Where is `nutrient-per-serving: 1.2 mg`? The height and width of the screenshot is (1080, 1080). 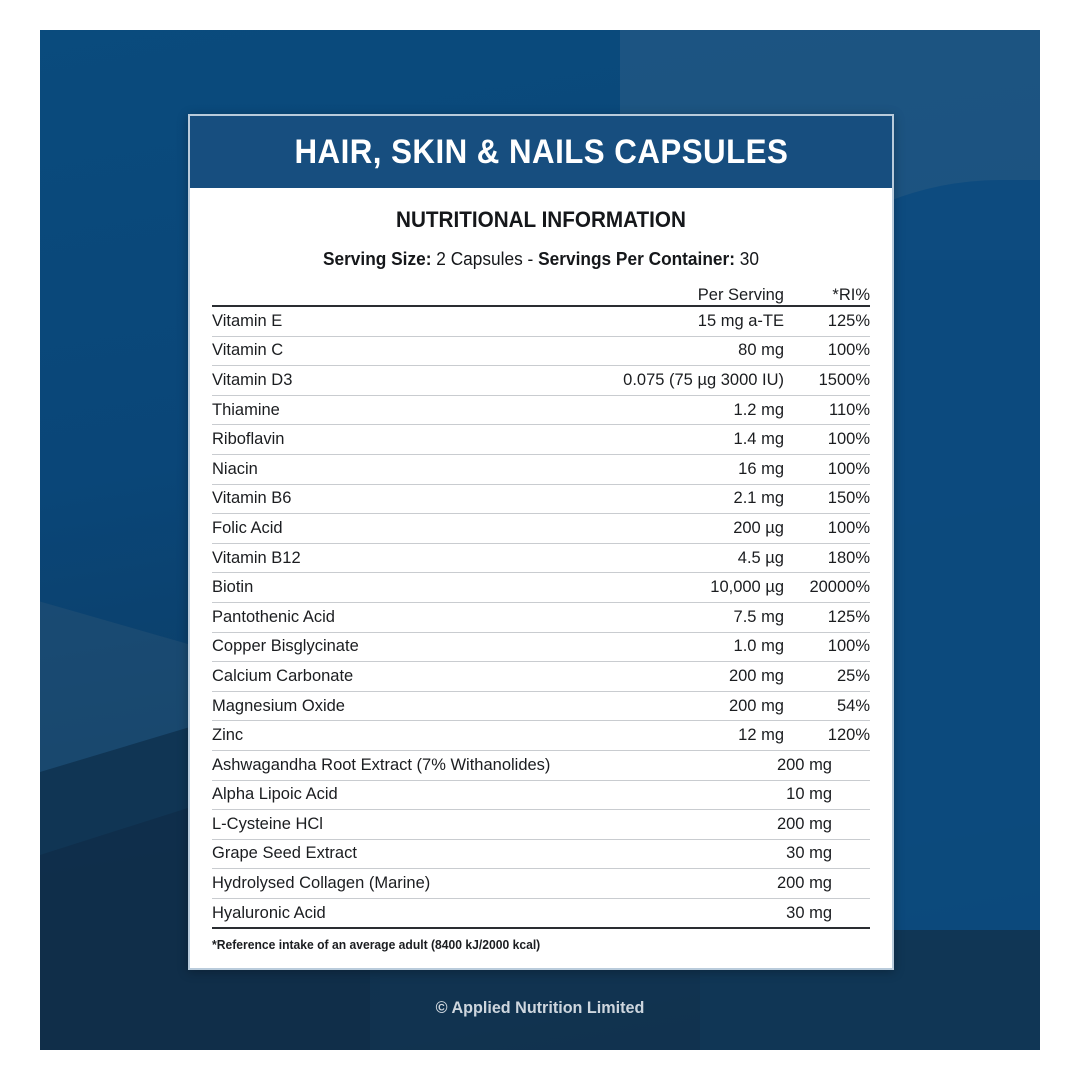
nutrient-per-serving: 1.2 mg is located at coordinates (691, 410).